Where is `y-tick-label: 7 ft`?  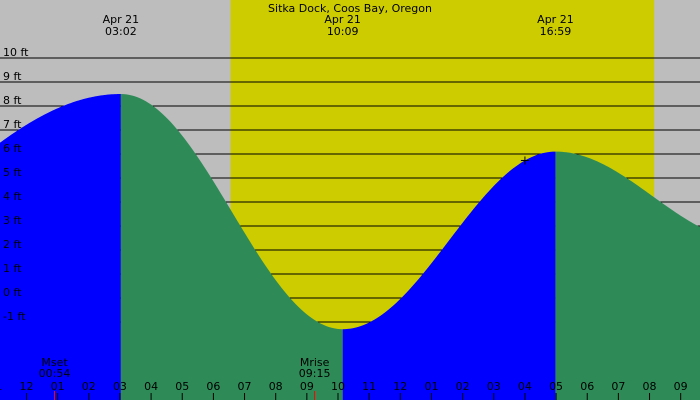
y-tick-label: 7 ft is located at coordinates (12, 124).